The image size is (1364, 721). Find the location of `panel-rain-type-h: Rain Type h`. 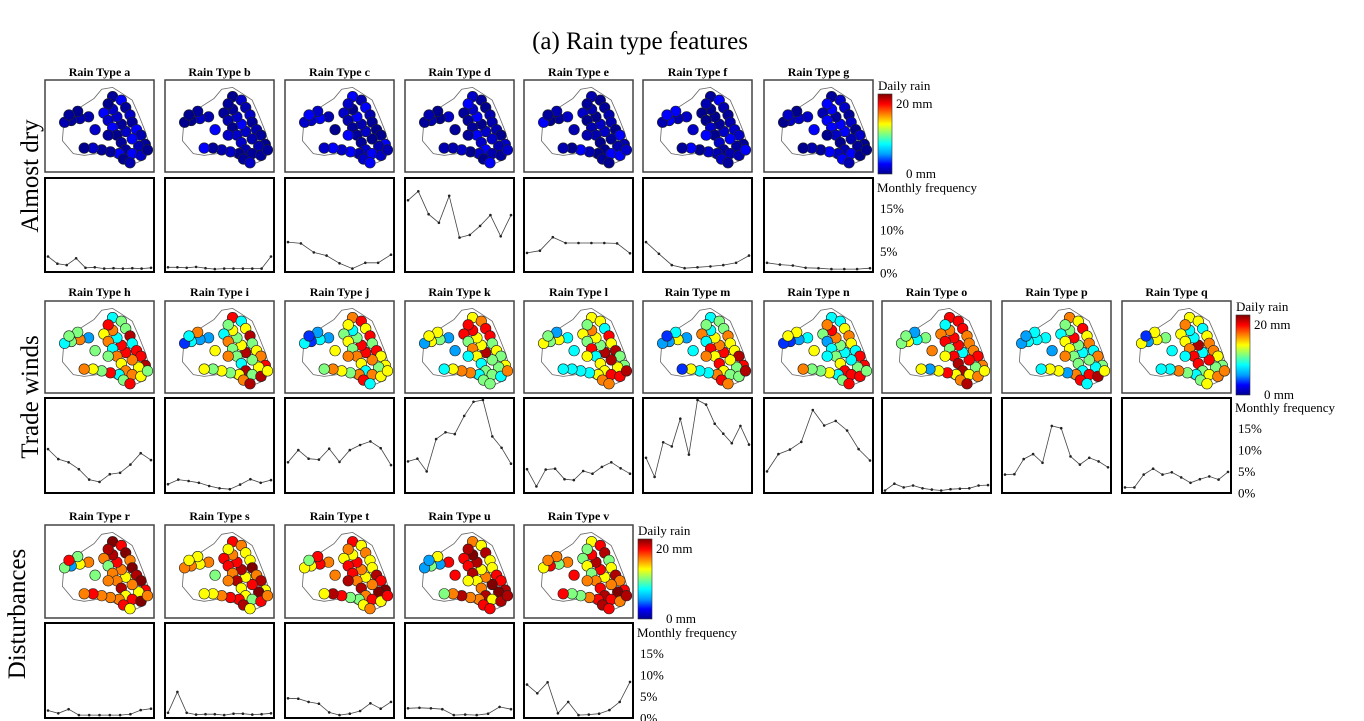

panel-rain-type-h: Rain Type h is located at coordinates (99, 389).